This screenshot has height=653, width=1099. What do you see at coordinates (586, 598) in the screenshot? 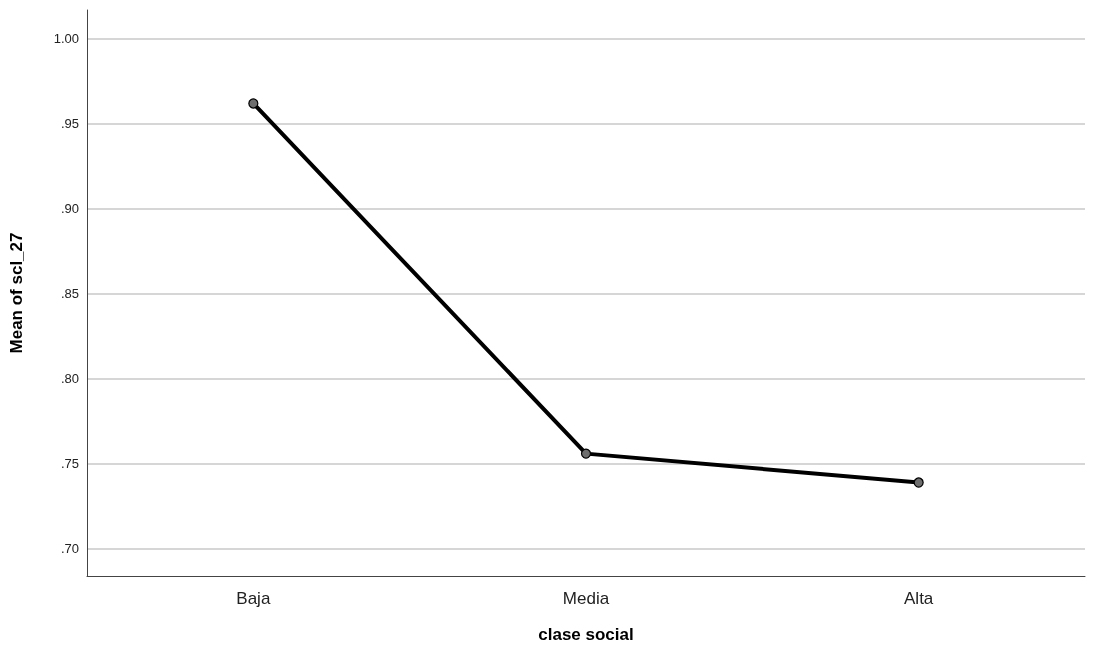
I see `x-tick-label: Media` at bounding box center [586, 598].